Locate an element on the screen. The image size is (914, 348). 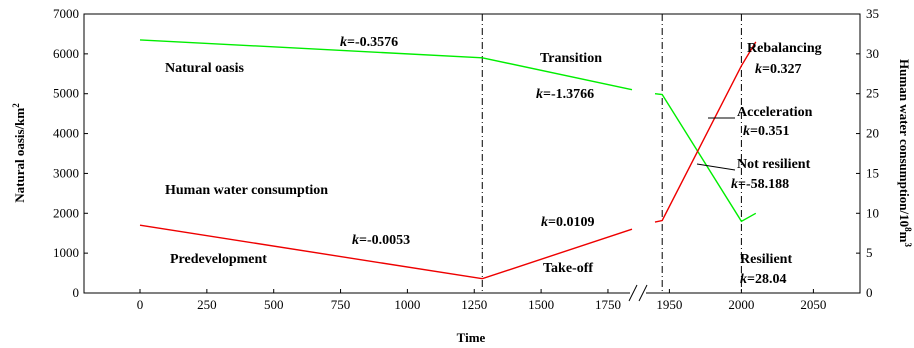
y-axis-right-title: Human water consumption/108m3 is located at coordinates (905, 153).